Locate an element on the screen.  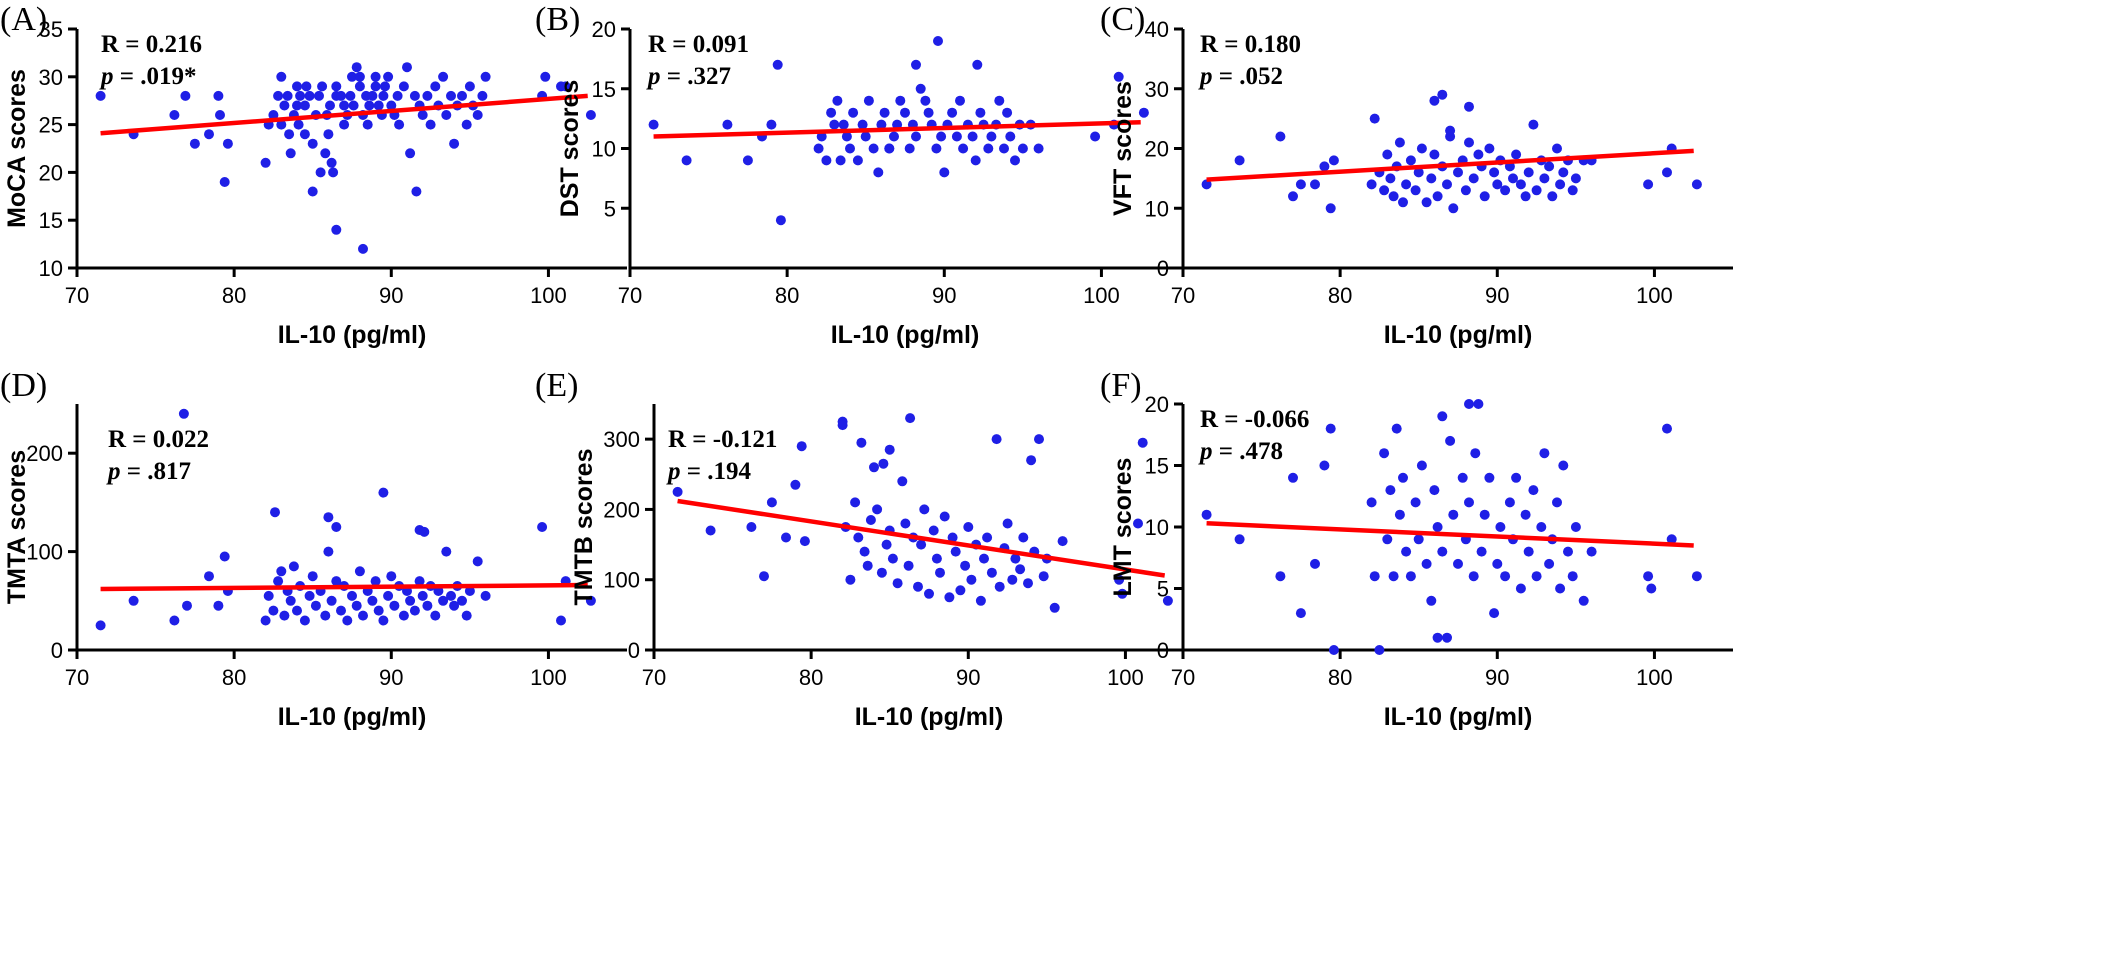
y-axis-title: VFT scores is located at coordinates (1123, 148).